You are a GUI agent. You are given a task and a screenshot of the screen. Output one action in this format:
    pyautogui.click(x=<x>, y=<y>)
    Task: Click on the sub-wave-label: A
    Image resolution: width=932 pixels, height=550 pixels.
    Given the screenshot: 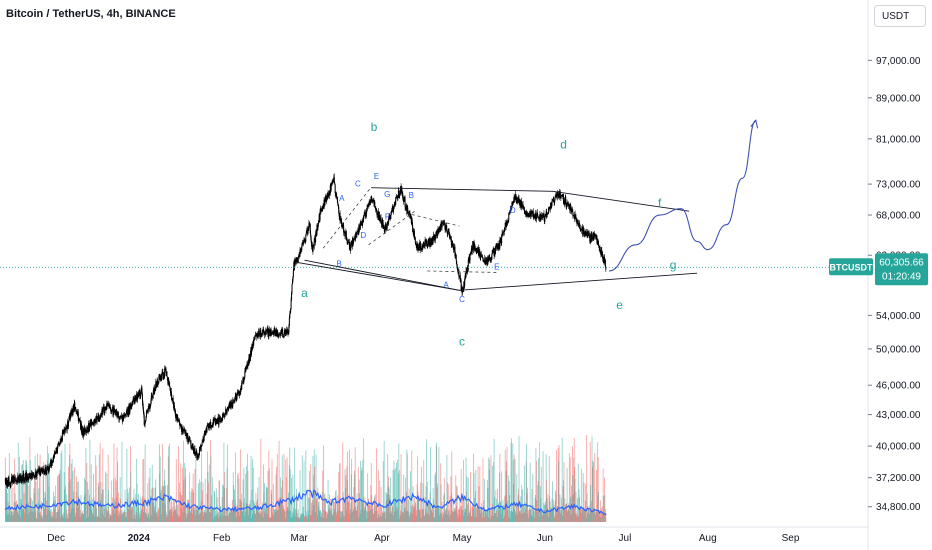 What is the action you would take?
    pyautogui.click(x=342, y=198)
    